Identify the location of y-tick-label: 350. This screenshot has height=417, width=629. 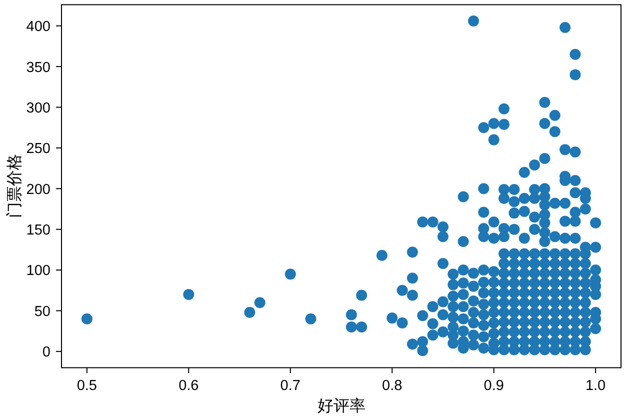
(38, 68).